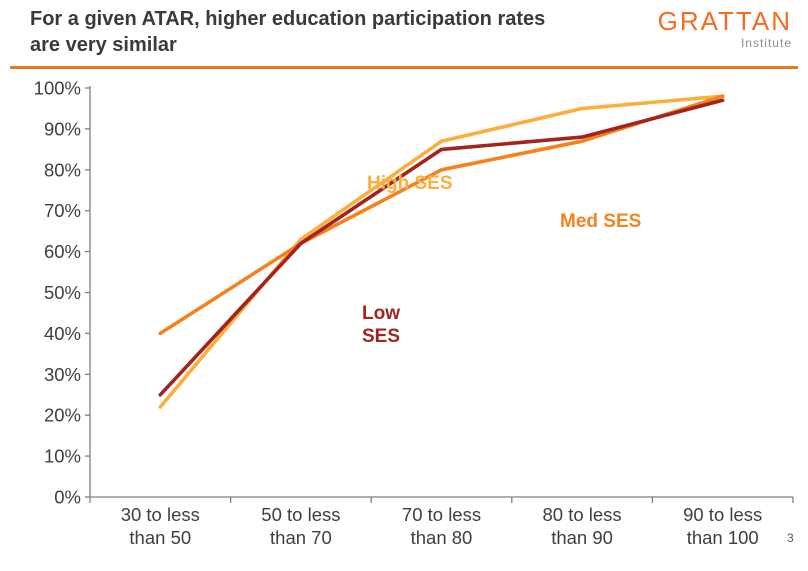  I want to click on y-tick-label: 80%, so click(62, 169).